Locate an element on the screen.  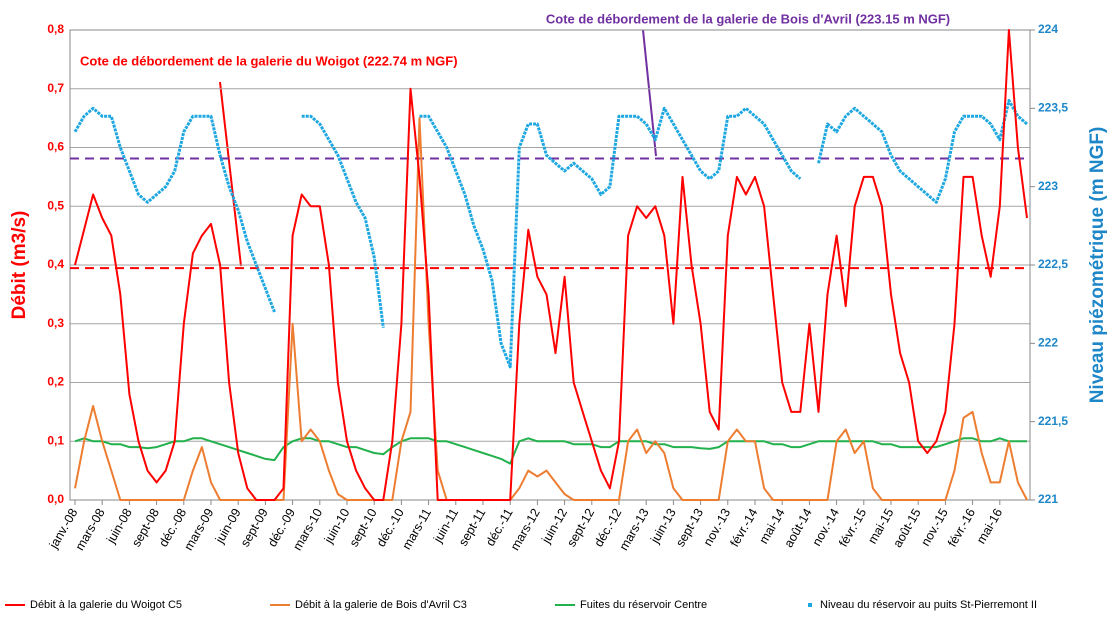
y2-tick-label: 223 is located at coordinates (1048, 186).